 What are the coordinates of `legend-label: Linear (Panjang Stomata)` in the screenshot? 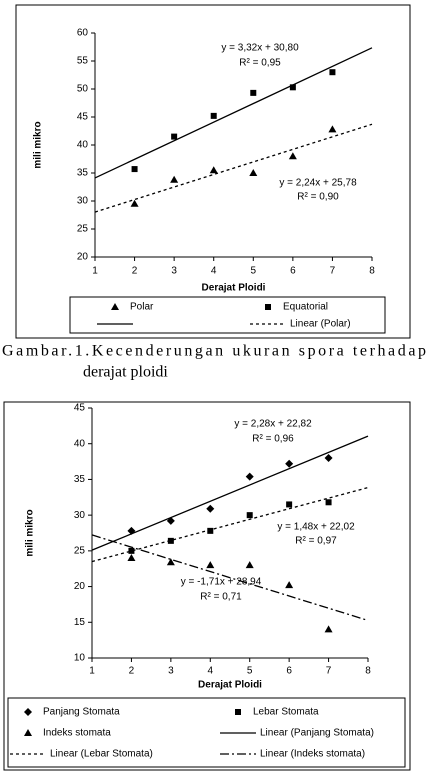 It's located at (317, 733).